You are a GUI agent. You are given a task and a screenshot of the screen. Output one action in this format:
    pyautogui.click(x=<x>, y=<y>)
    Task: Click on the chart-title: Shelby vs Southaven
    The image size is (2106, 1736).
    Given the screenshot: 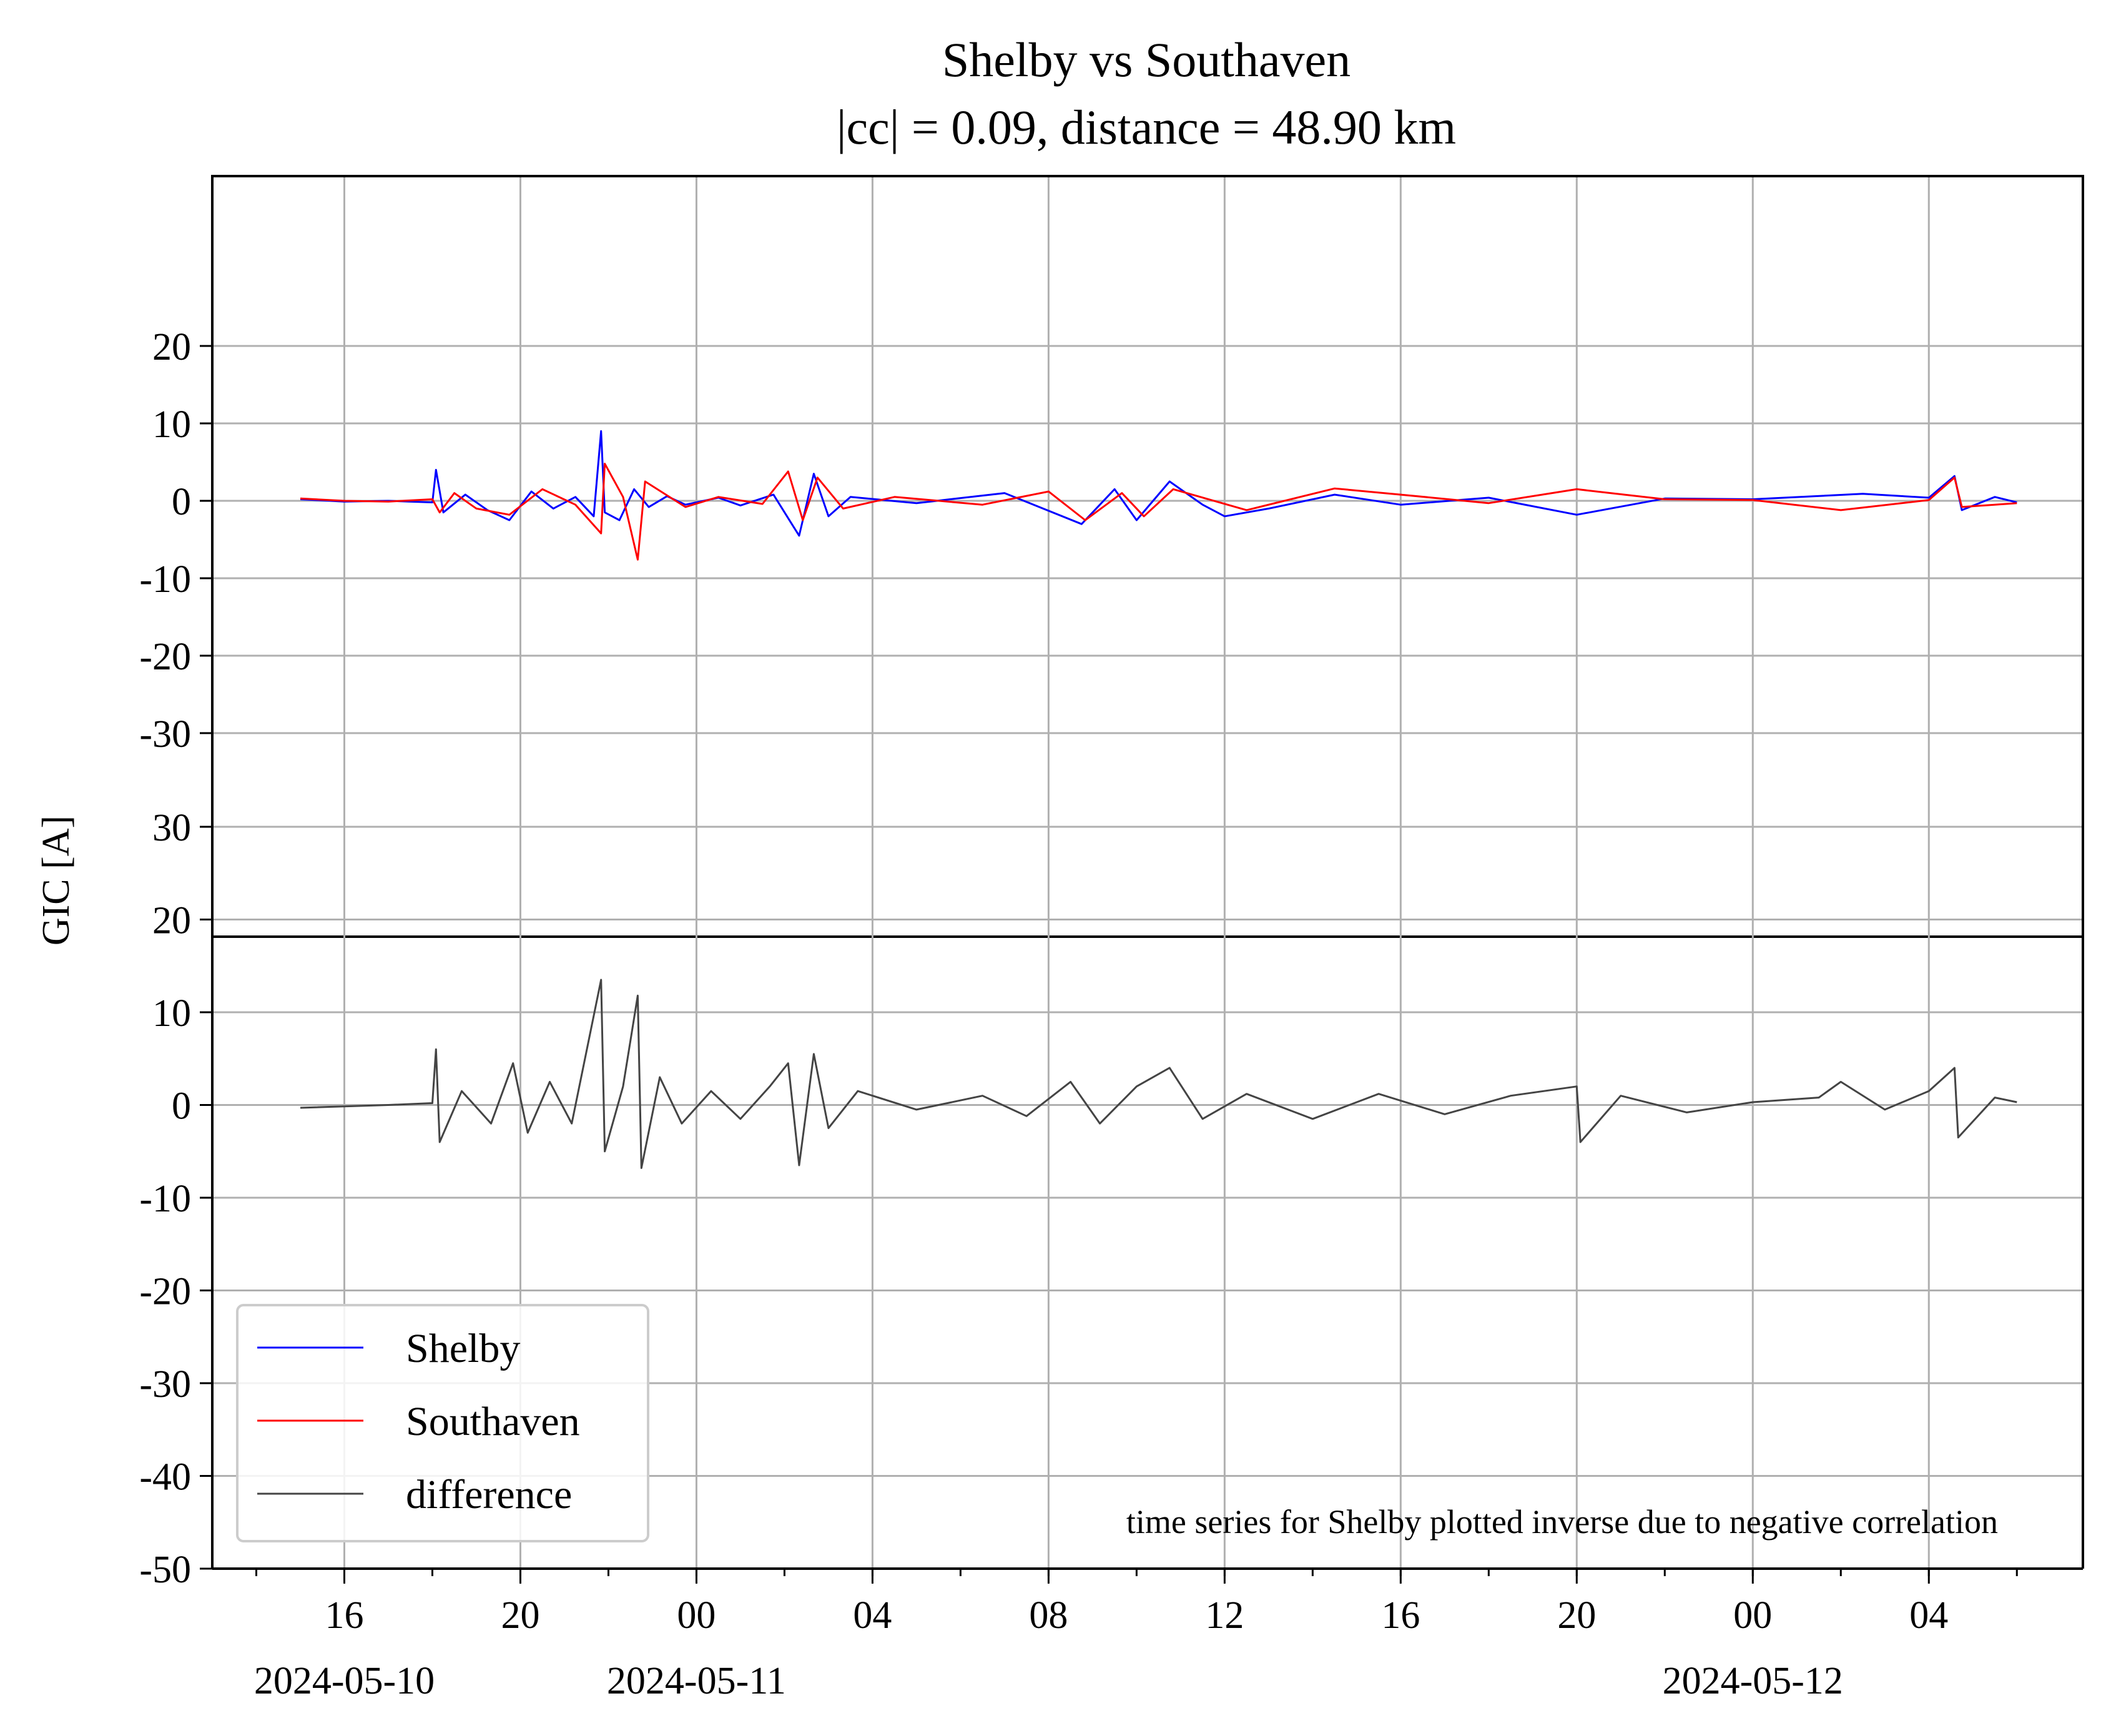 What is the action you would take?
    pyautogui.click(x=1146, y=59)
    